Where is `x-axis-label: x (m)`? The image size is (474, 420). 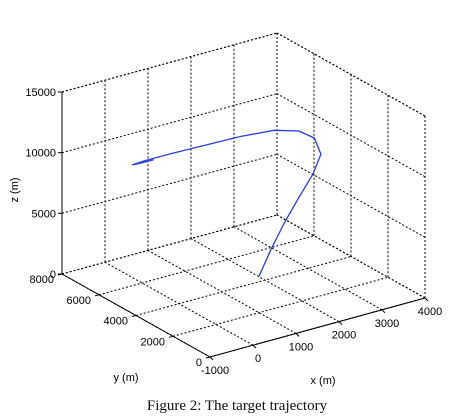
x-axis-label: x (m) is located at coordinates (322, 381).